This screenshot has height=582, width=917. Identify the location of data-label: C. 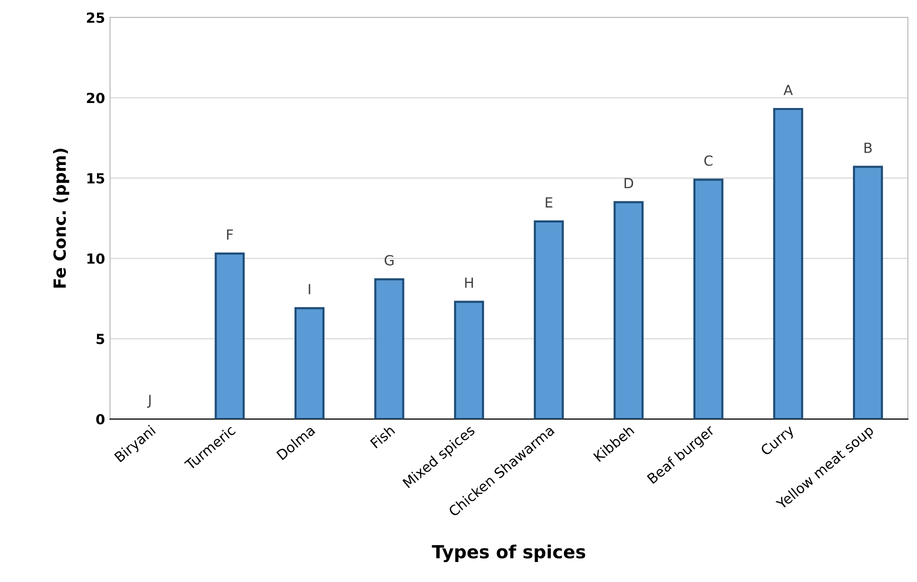
(708, 160).